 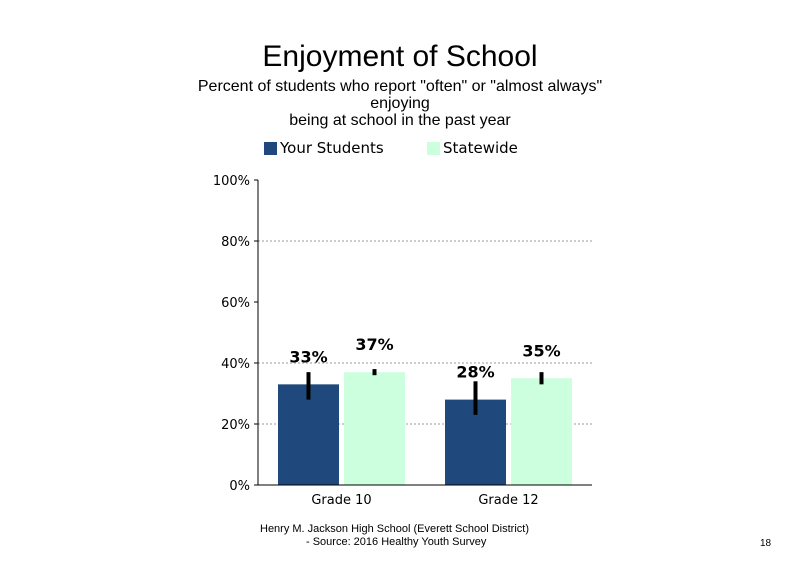 I want to click on y-tick-label: 40%, so click(x=235, y=364).